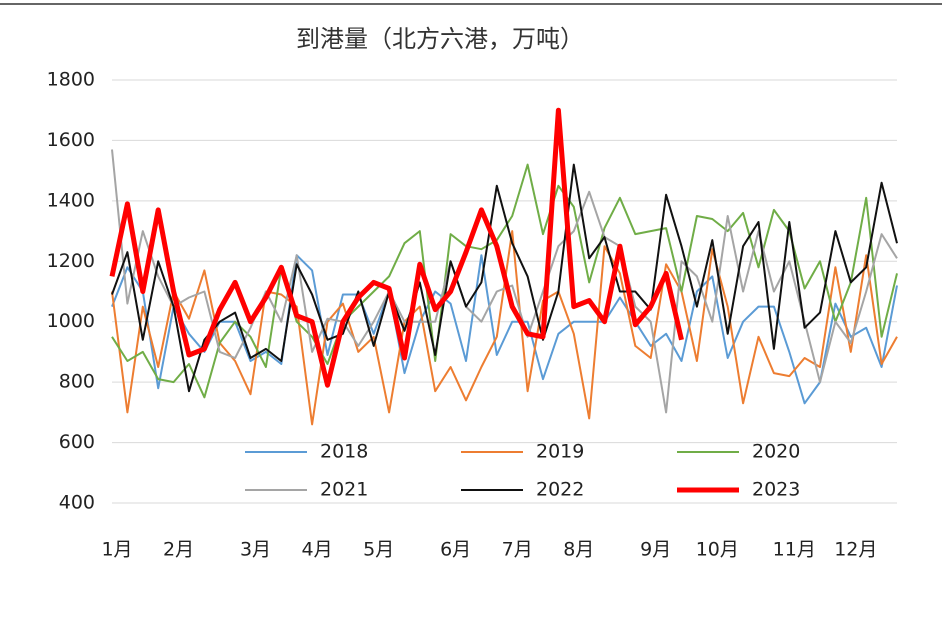  Describe the element at coordinates (776, 452) in the screenshot. I see `legend-label: 2020` at that location.